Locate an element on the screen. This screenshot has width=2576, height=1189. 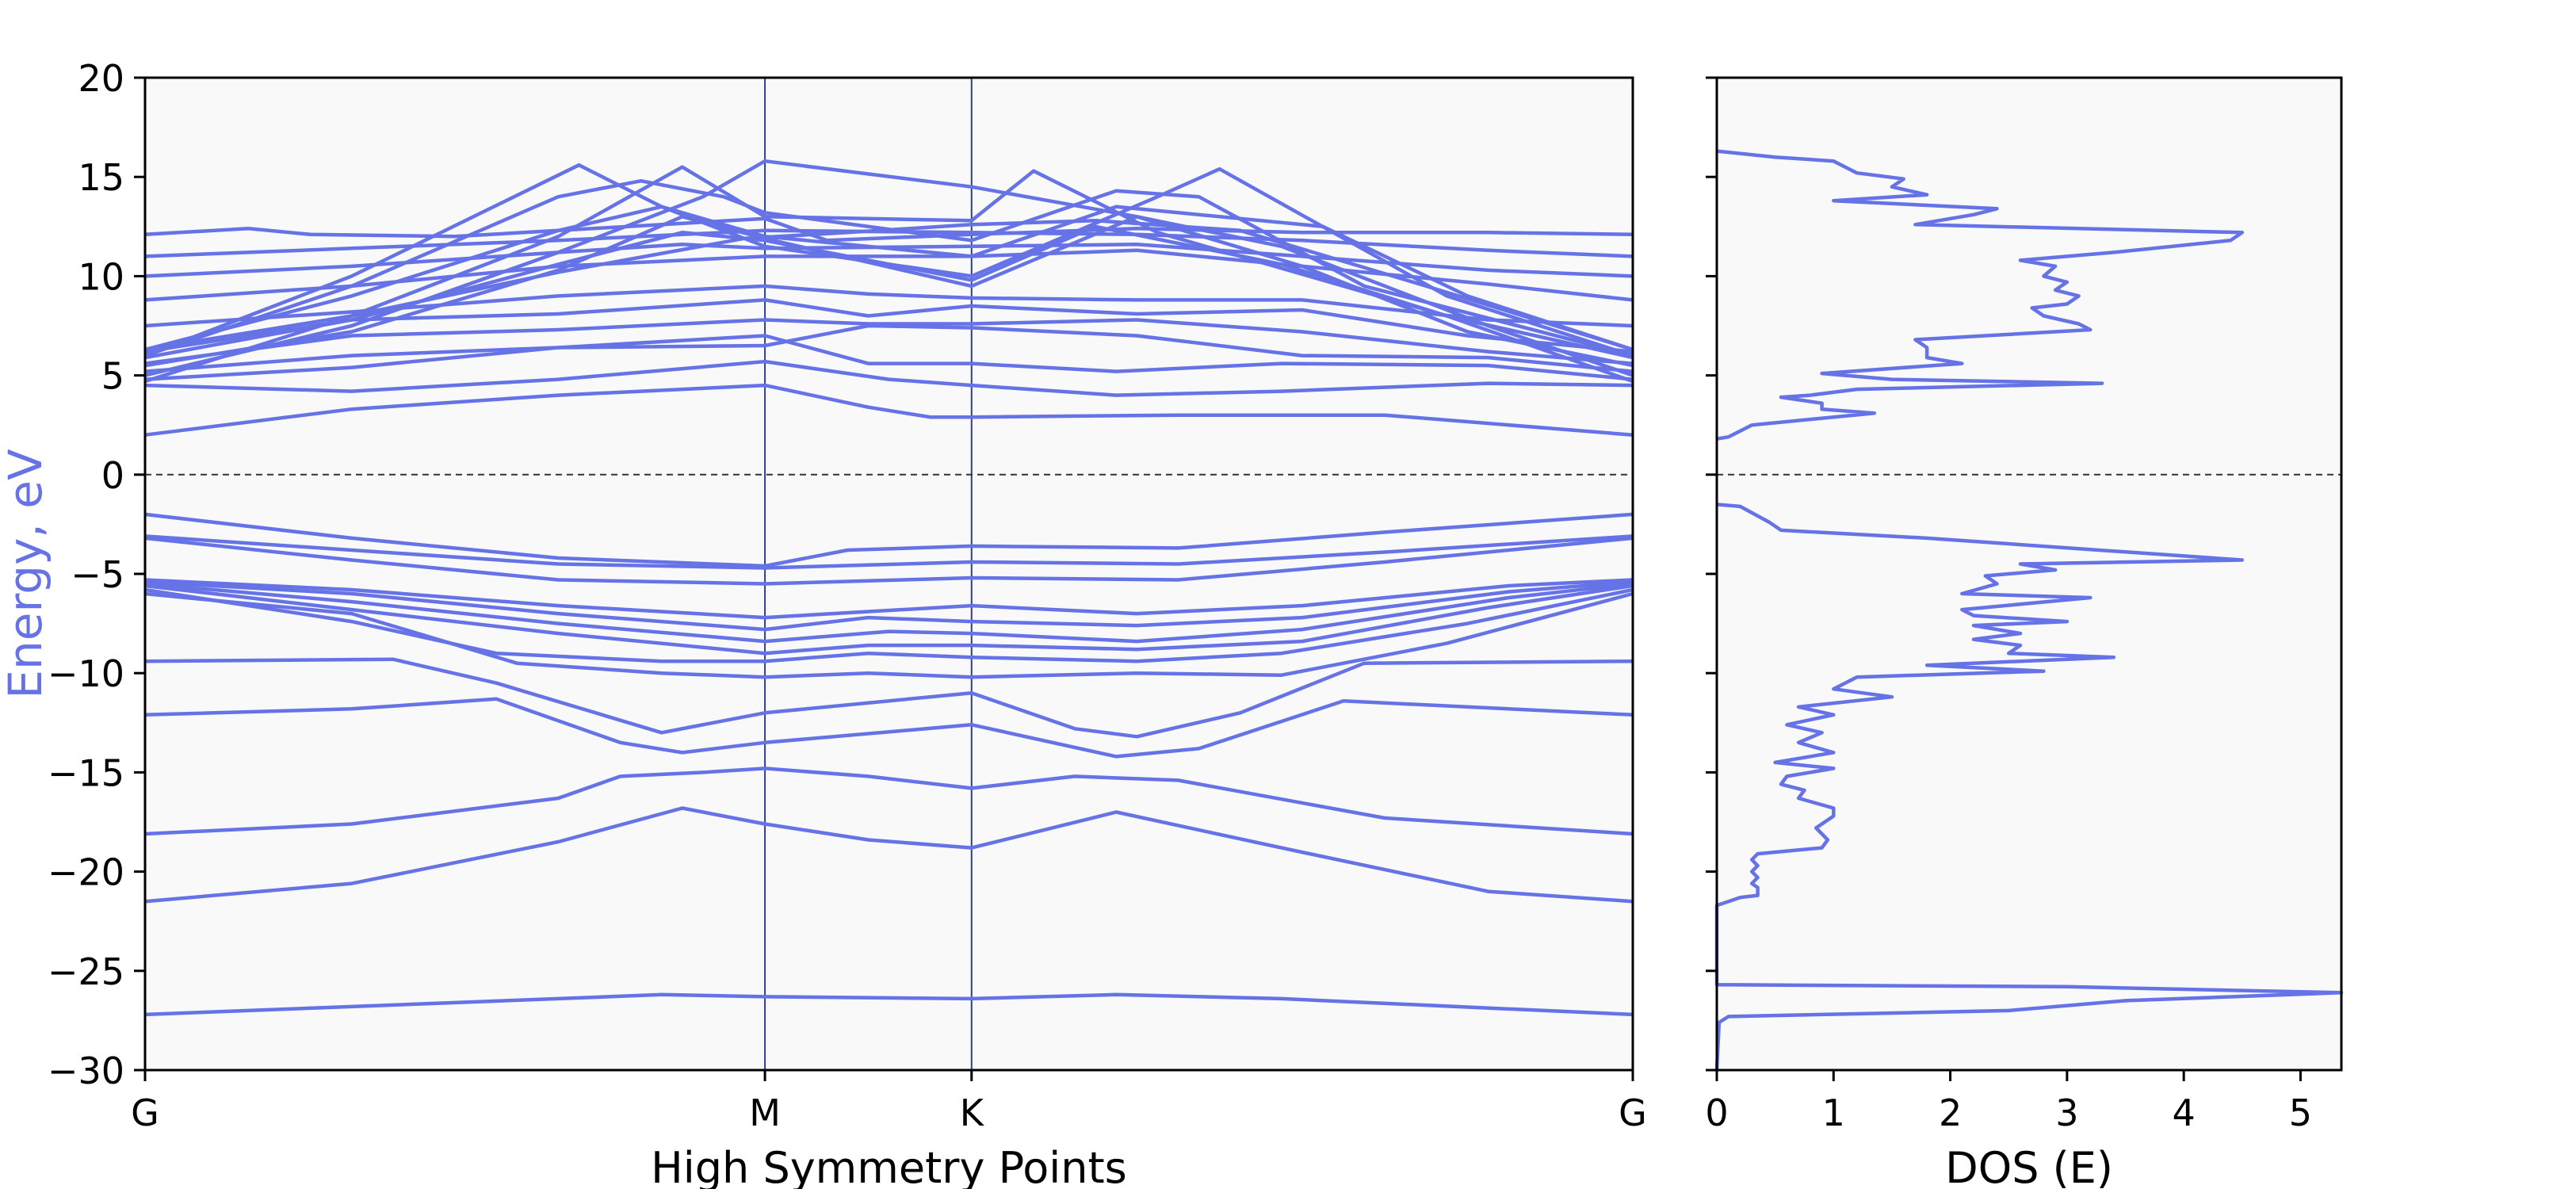
band-y-axis-label: Energy, eV is located at coordinates (26, 574).